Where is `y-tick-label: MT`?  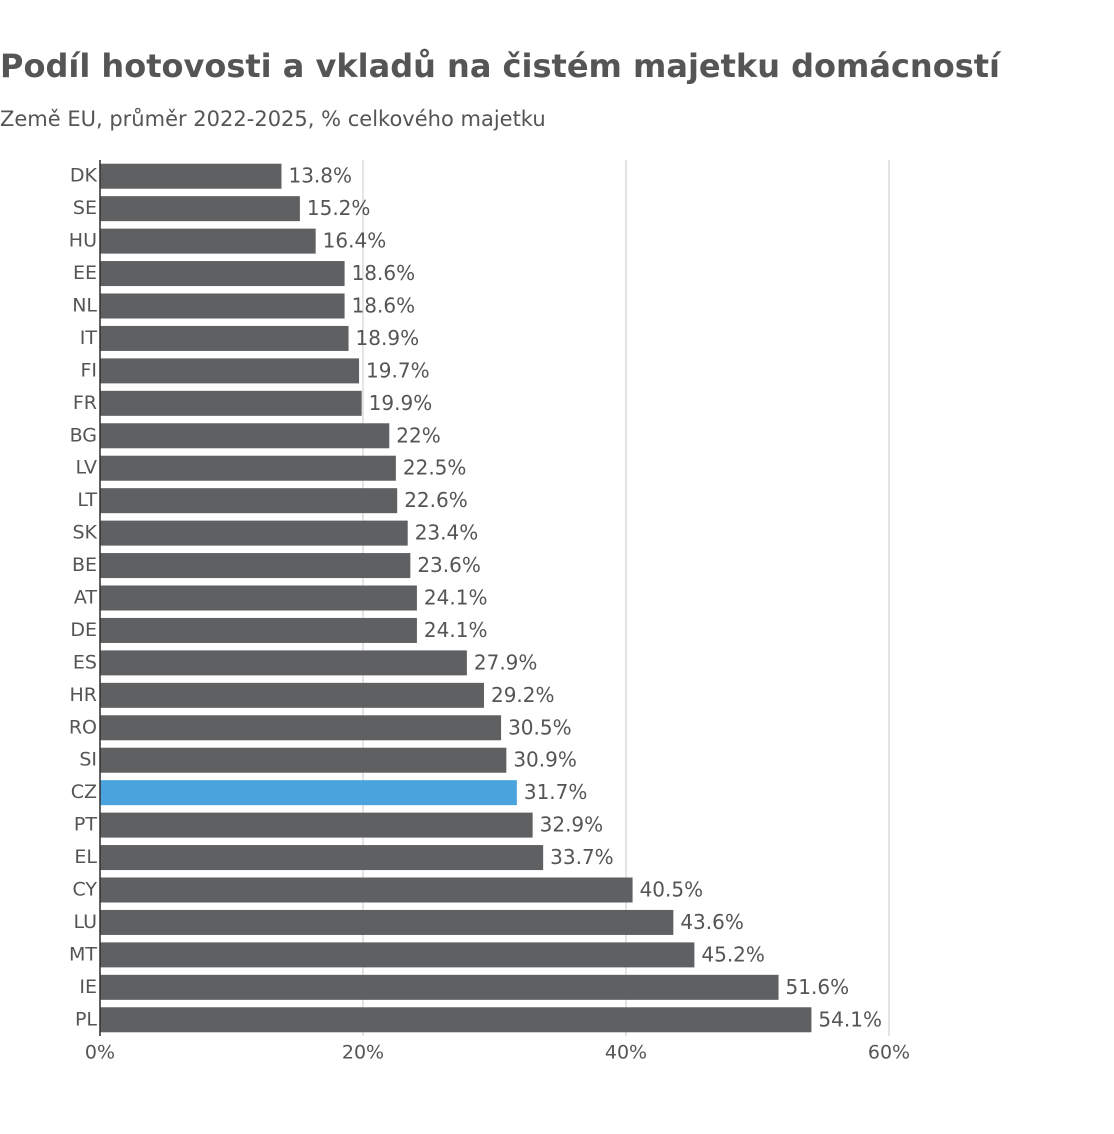 y-tick-label: MT is located at coordinates (83, 954).